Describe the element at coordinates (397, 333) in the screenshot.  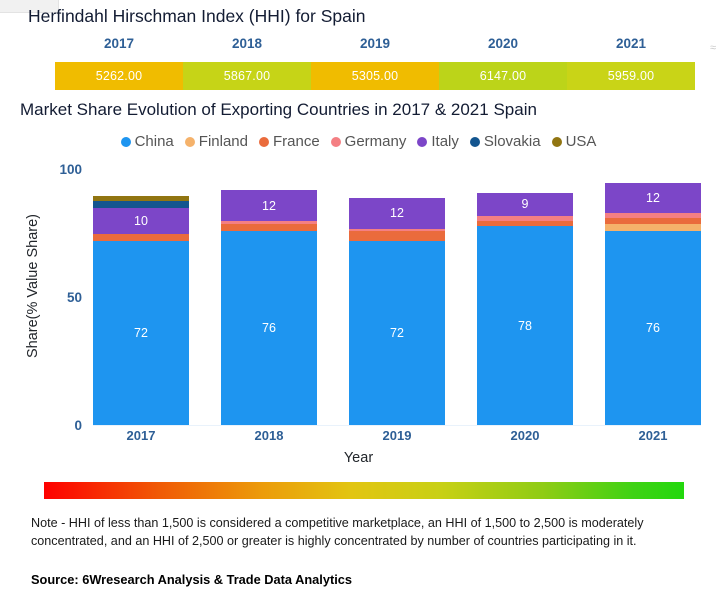
I see `bar-segment-china-2019: 72` at that location.